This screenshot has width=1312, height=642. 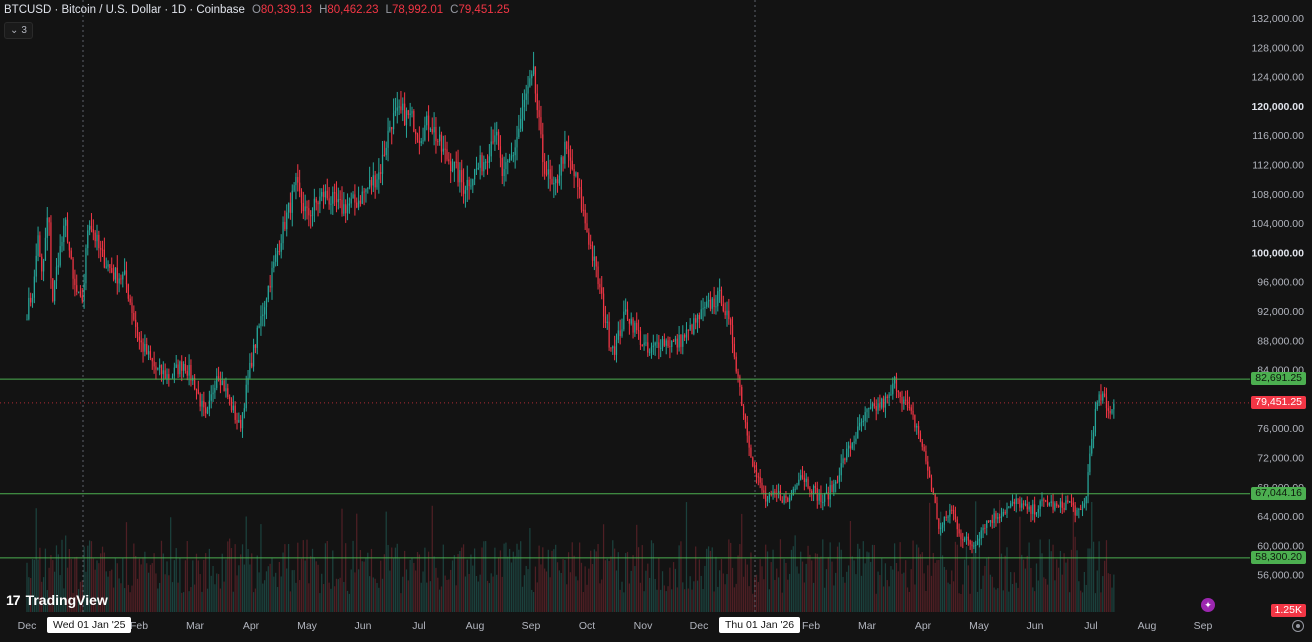 What do you see at coordinates (1277, 195) in the screenshot?
I see `price-axis-tick-label: 108,000.00` at bounding box center [1277, 195].